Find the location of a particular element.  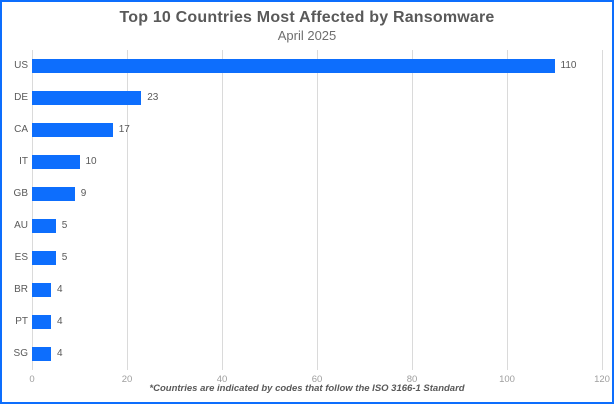

category-label: AU is located at coordinates (21, 225).